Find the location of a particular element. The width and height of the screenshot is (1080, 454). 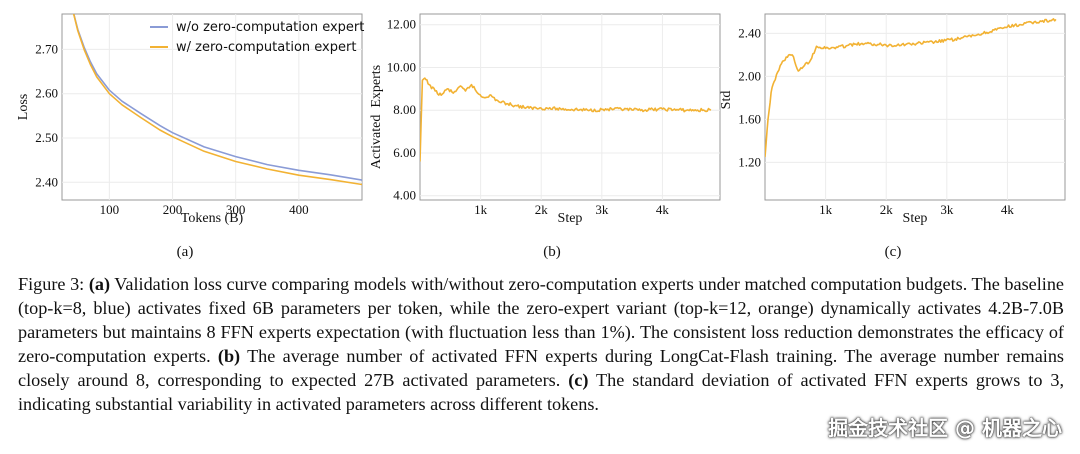

panel-a-grid is located at coordinates (212, 107).